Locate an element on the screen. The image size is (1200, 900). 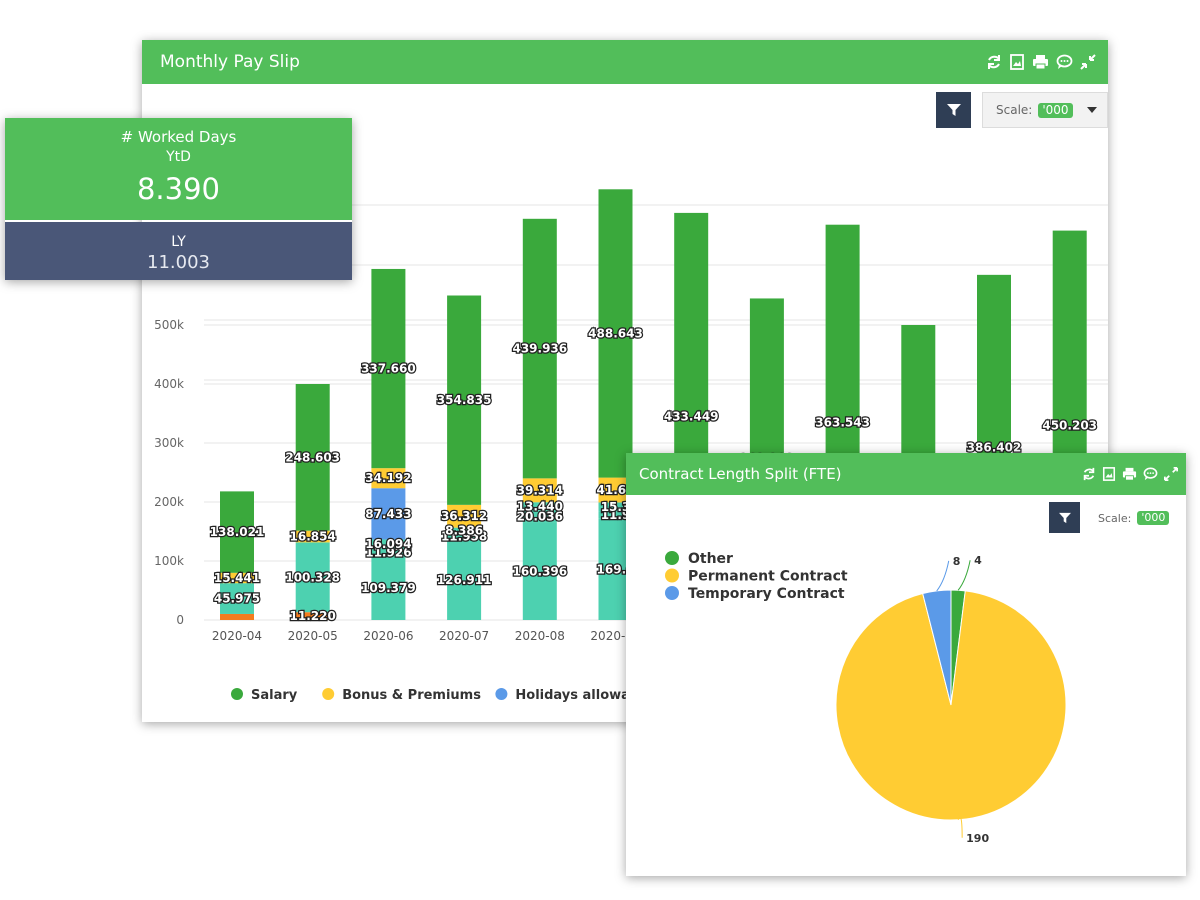
worked-days-kpi-card: # Worked Days YtD 8.390 LY 11.003 is located at coordinates (178, 199).